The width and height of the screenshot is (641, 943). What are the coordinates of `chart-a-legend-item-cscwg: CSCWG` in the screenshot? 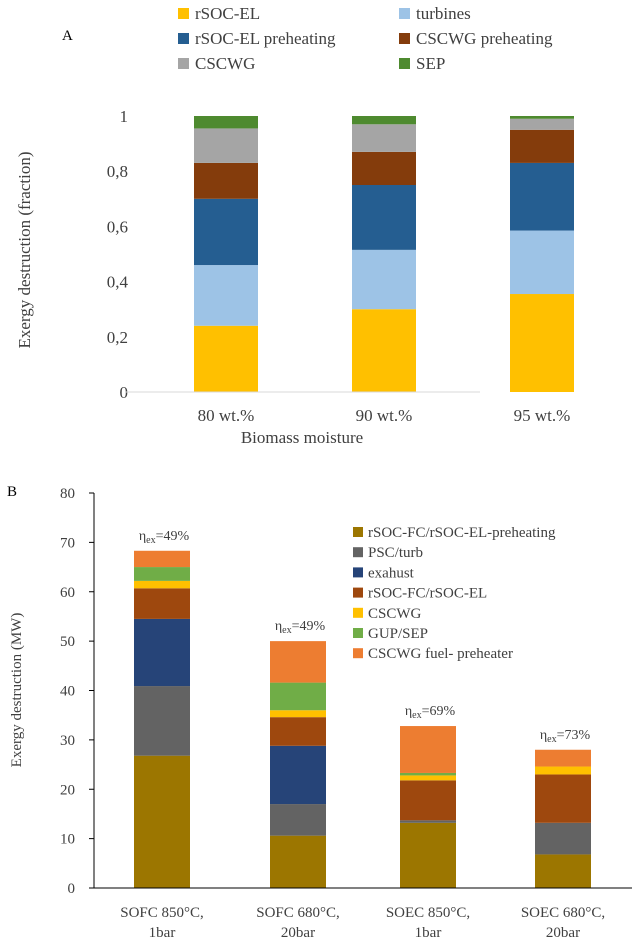 It's located at (216, 63).